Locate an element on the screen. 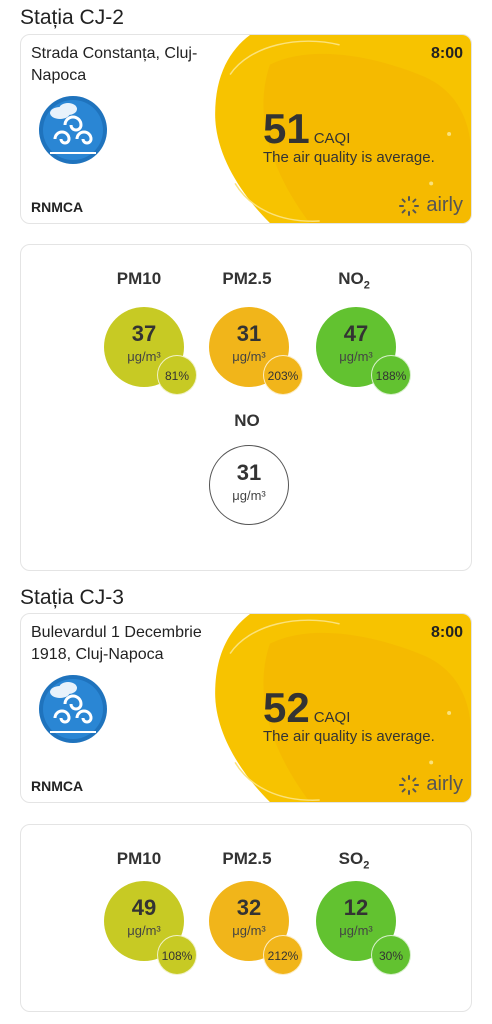 The width and height of the screenshot is (492, 1024). pollutant-percent-badge: 30% is located at coordinates (391, 955).